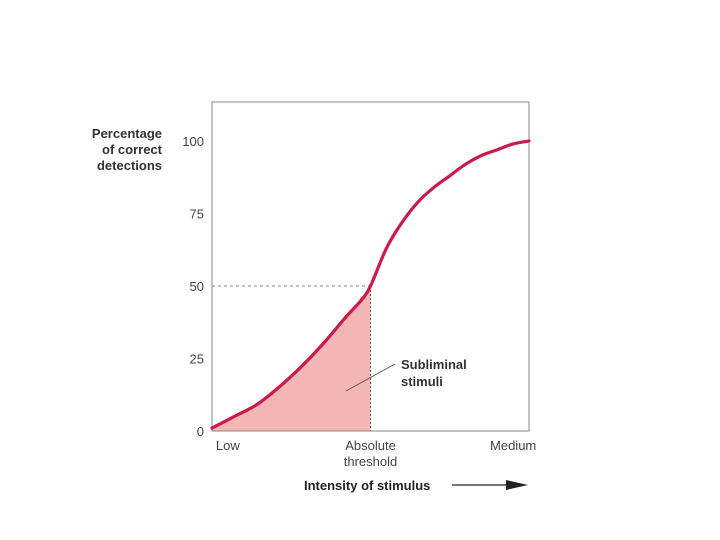 This screenshot has width=720, height=540. I want to click on annotation: Subliminal stimuli, so click(434, 373).